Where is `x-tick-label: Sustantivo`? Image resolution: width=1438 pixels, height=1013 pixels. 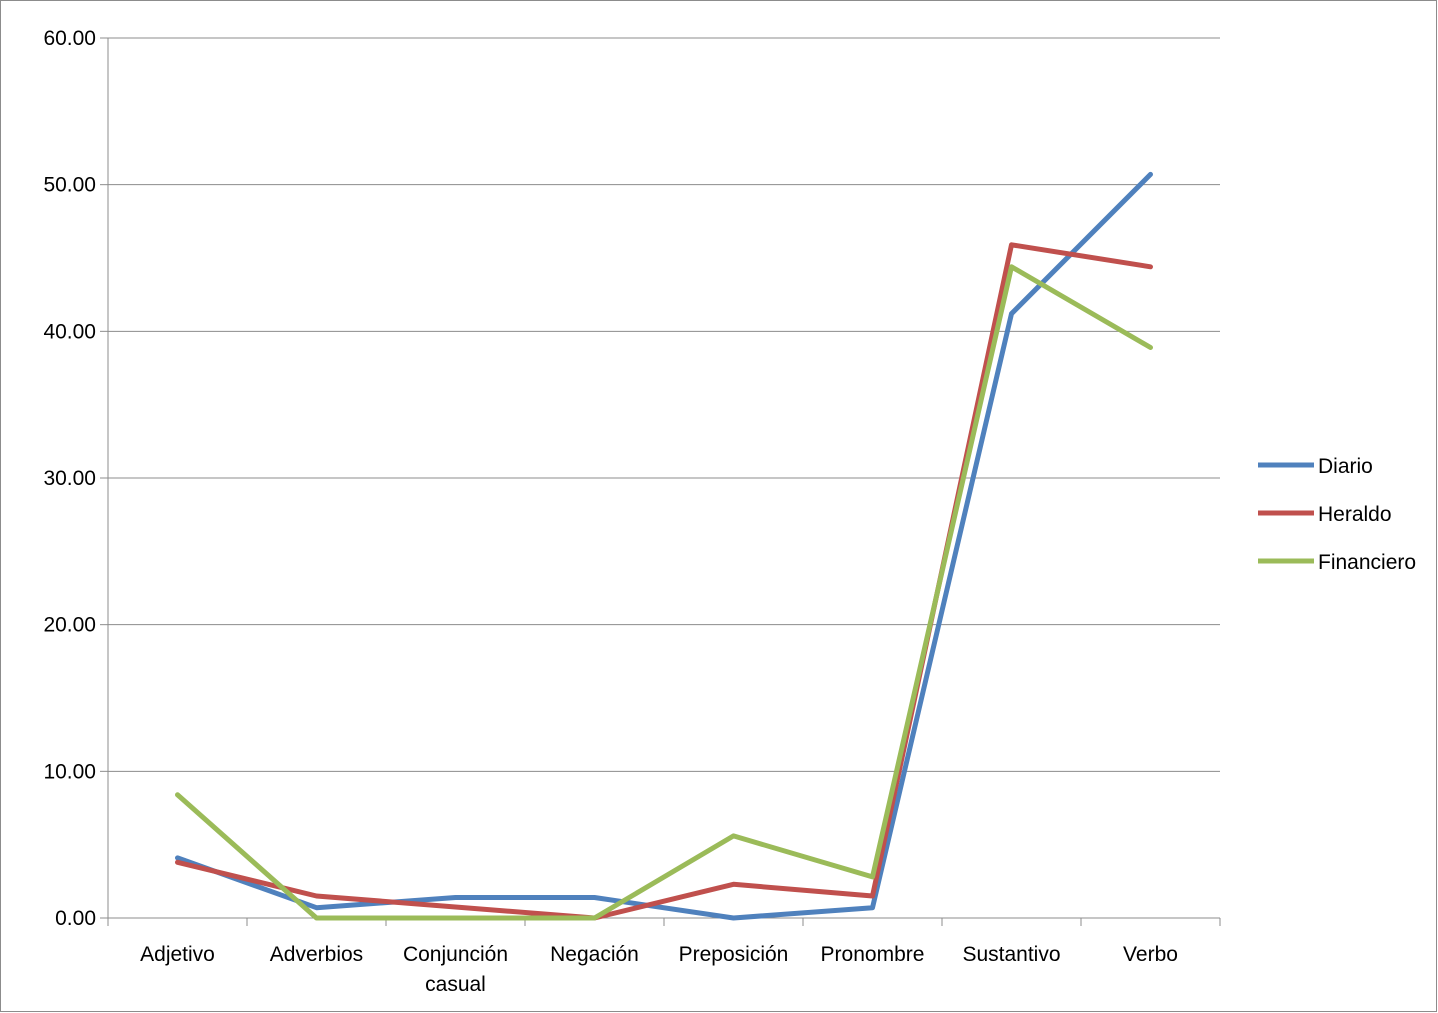 x-tick-label: Sustantivo is located at coordinates (1011, 954).